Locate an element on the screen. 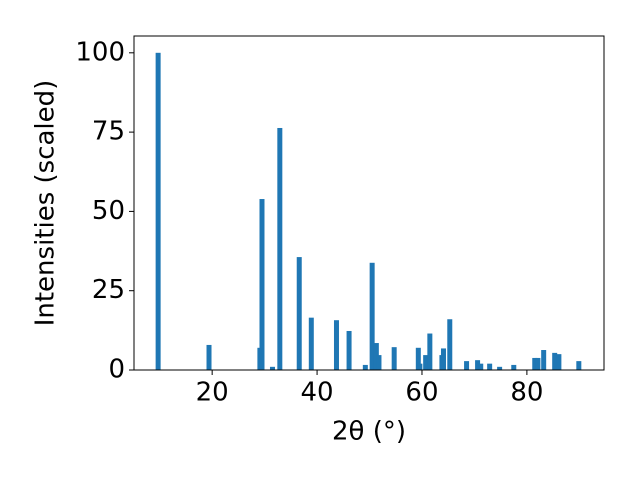 The height and width of the screenshot is (480, 640). x-tick-label: 40 is located at coordinates (317, 393).